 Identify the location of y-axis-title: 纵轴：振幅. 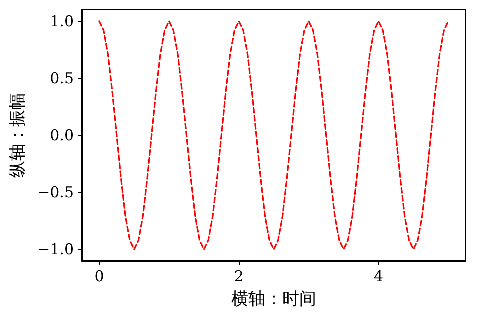
(18, 135).